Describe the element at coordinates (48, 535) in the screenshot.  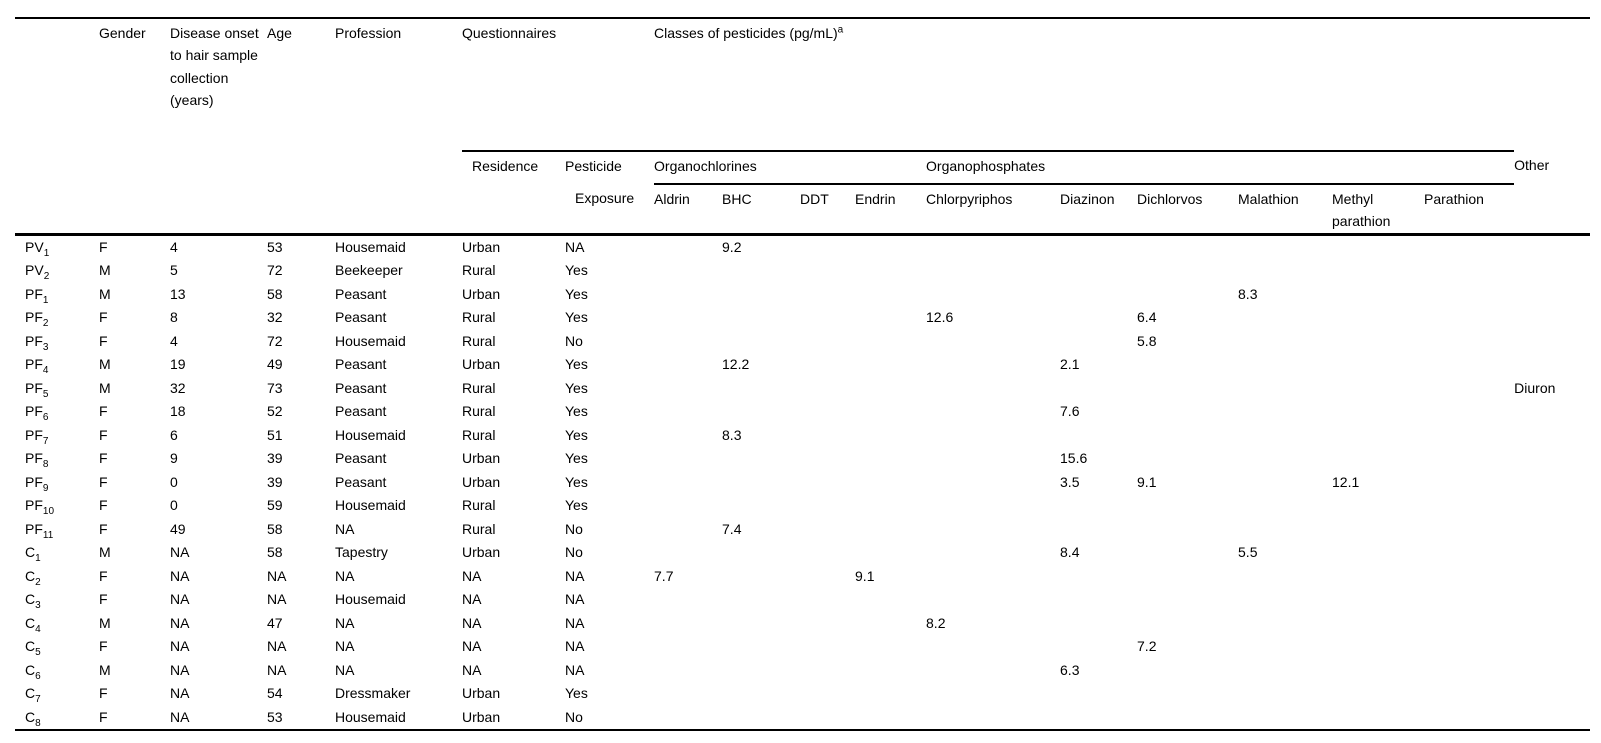
I see `row-label-subscript: 11` at that location.